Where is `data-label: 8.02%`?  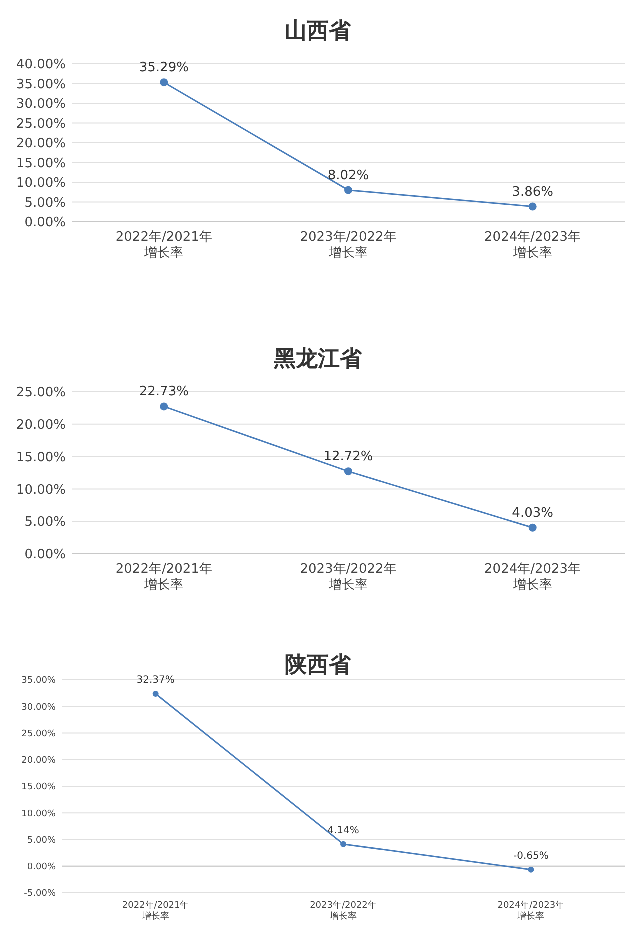
data-label: 8.02% is located at coordinates (349, 176).